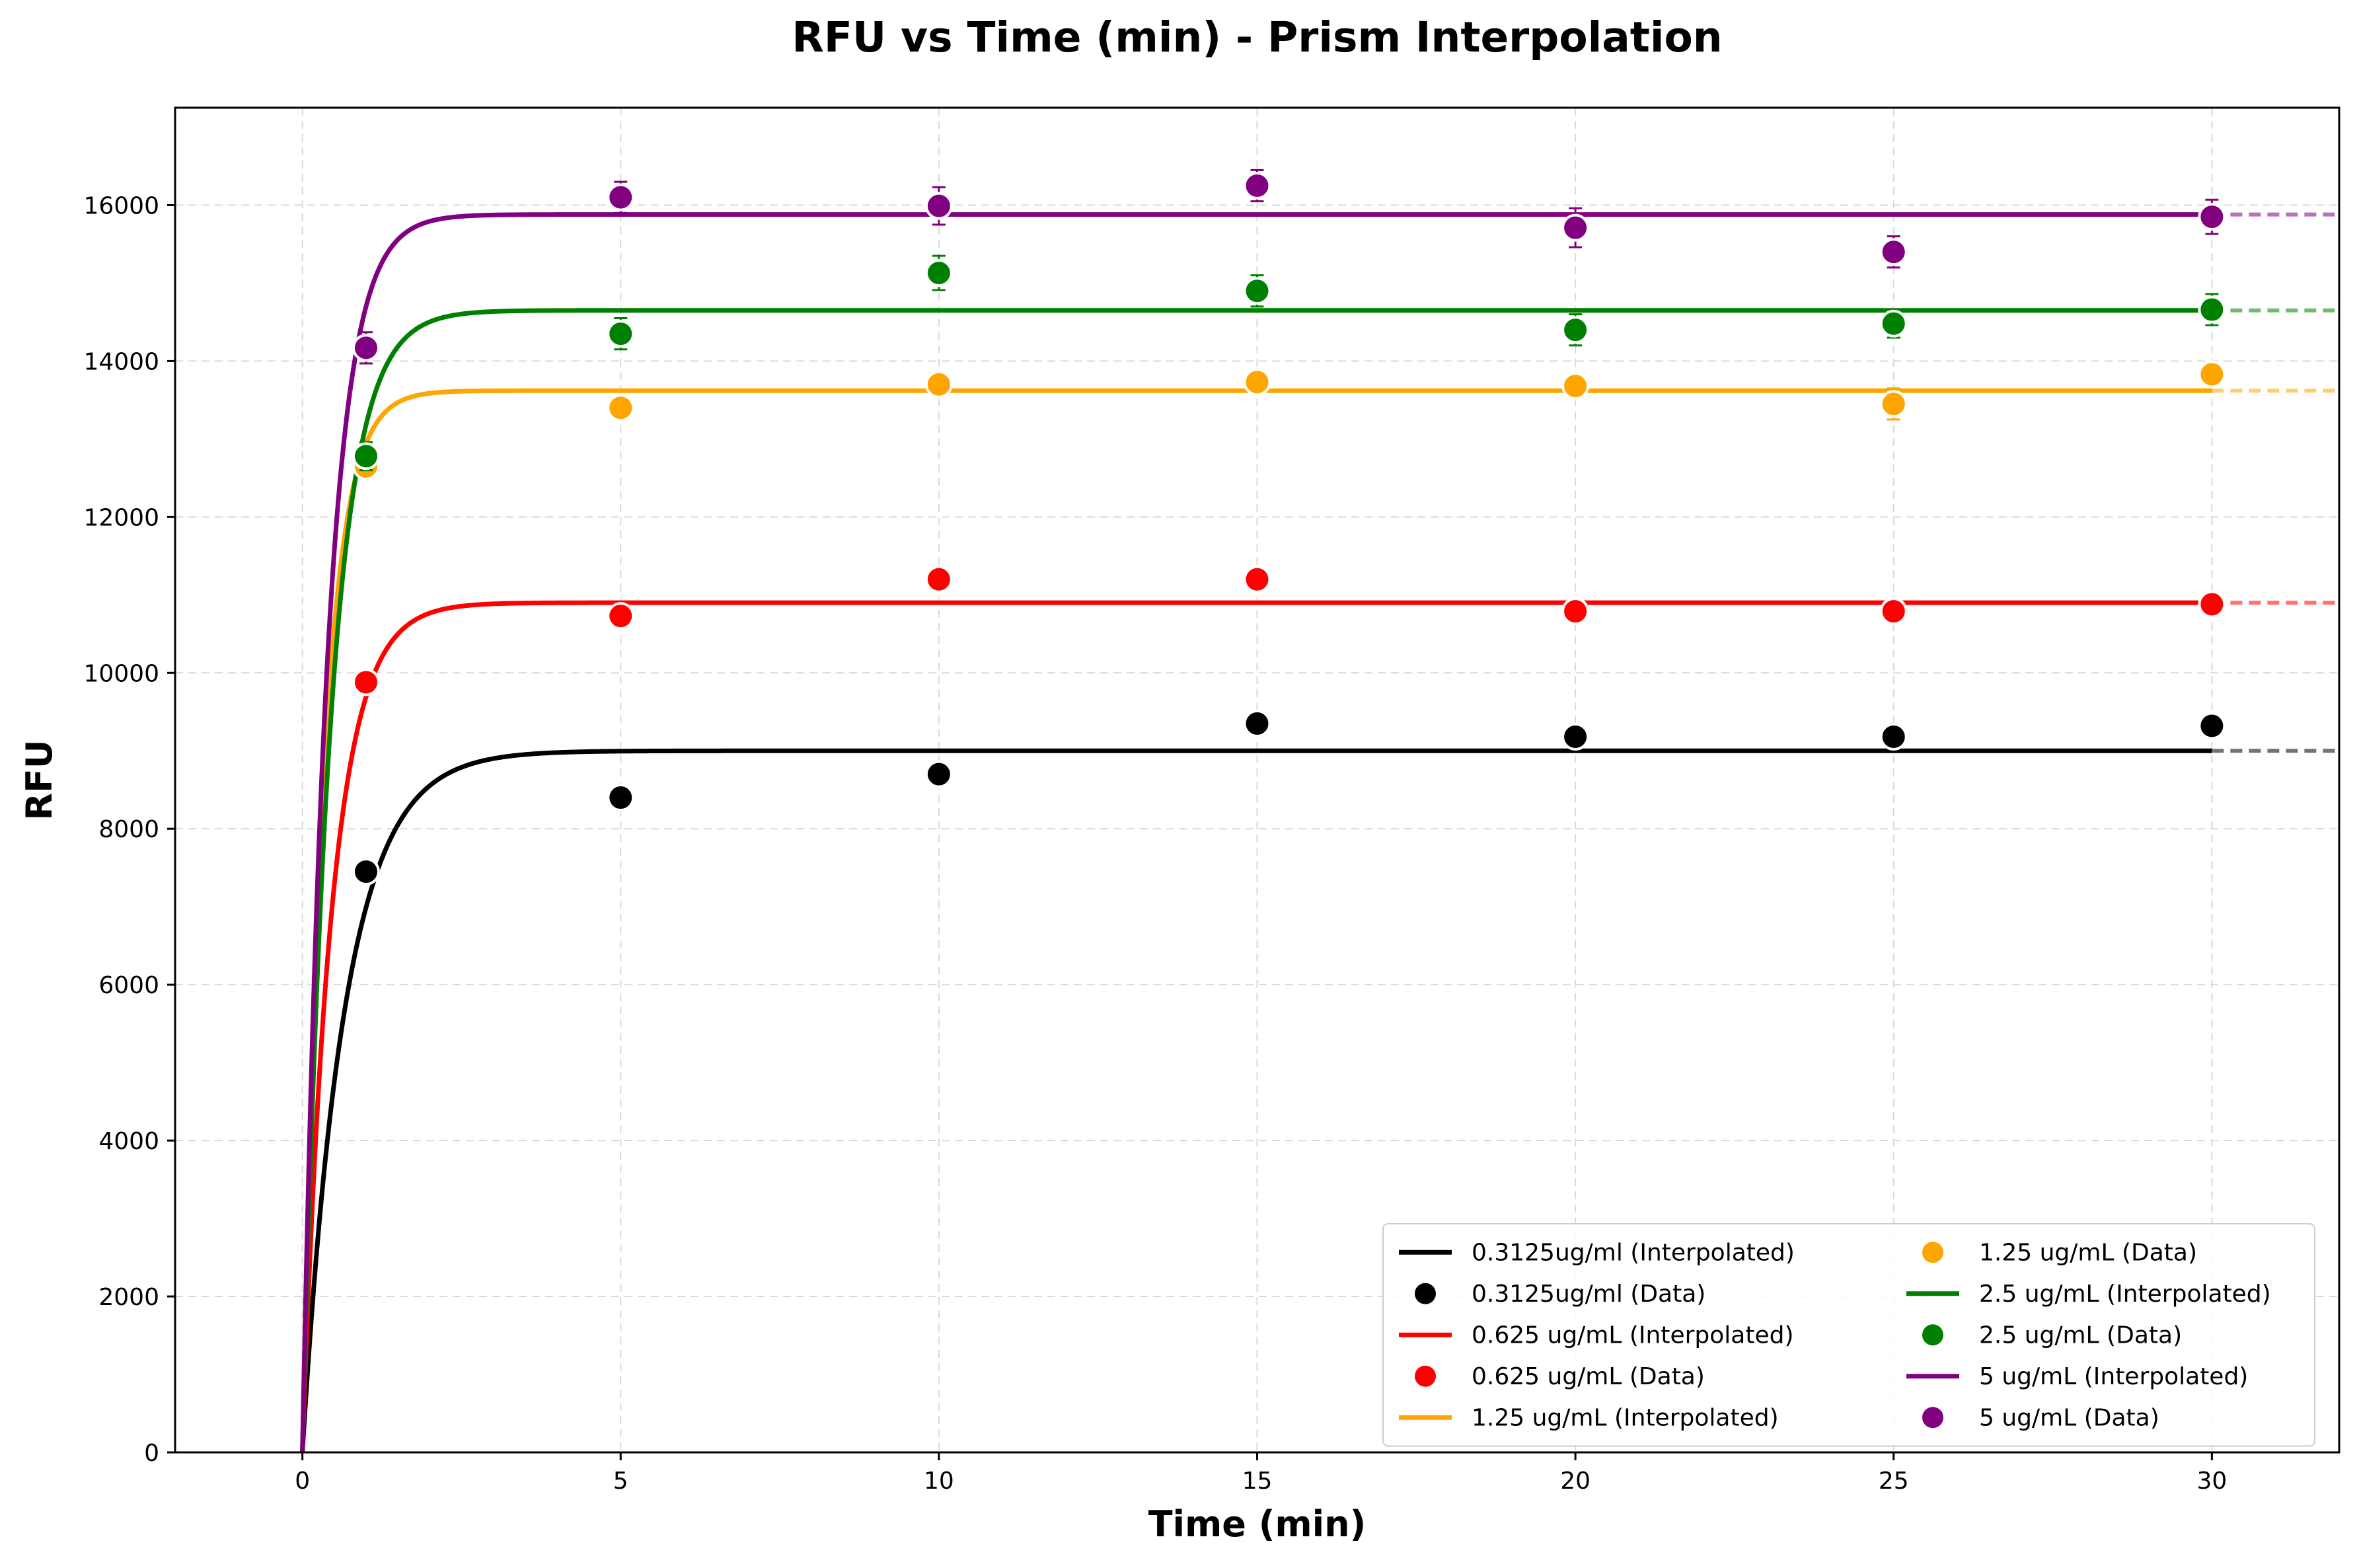  I want to click on legend-entry-series-2-line: 0.625 ug/mL (Interpolated), so click(1596, 1335).